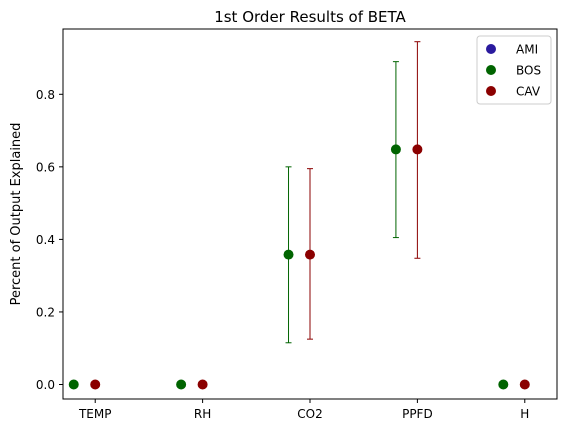 Image resolution: width=567 pixels, height=433 pixels. What do you see at coordinates (45, 167) in the screenshot?
I see `y-tick-label: 0.6` at bounding box center [45, 167].